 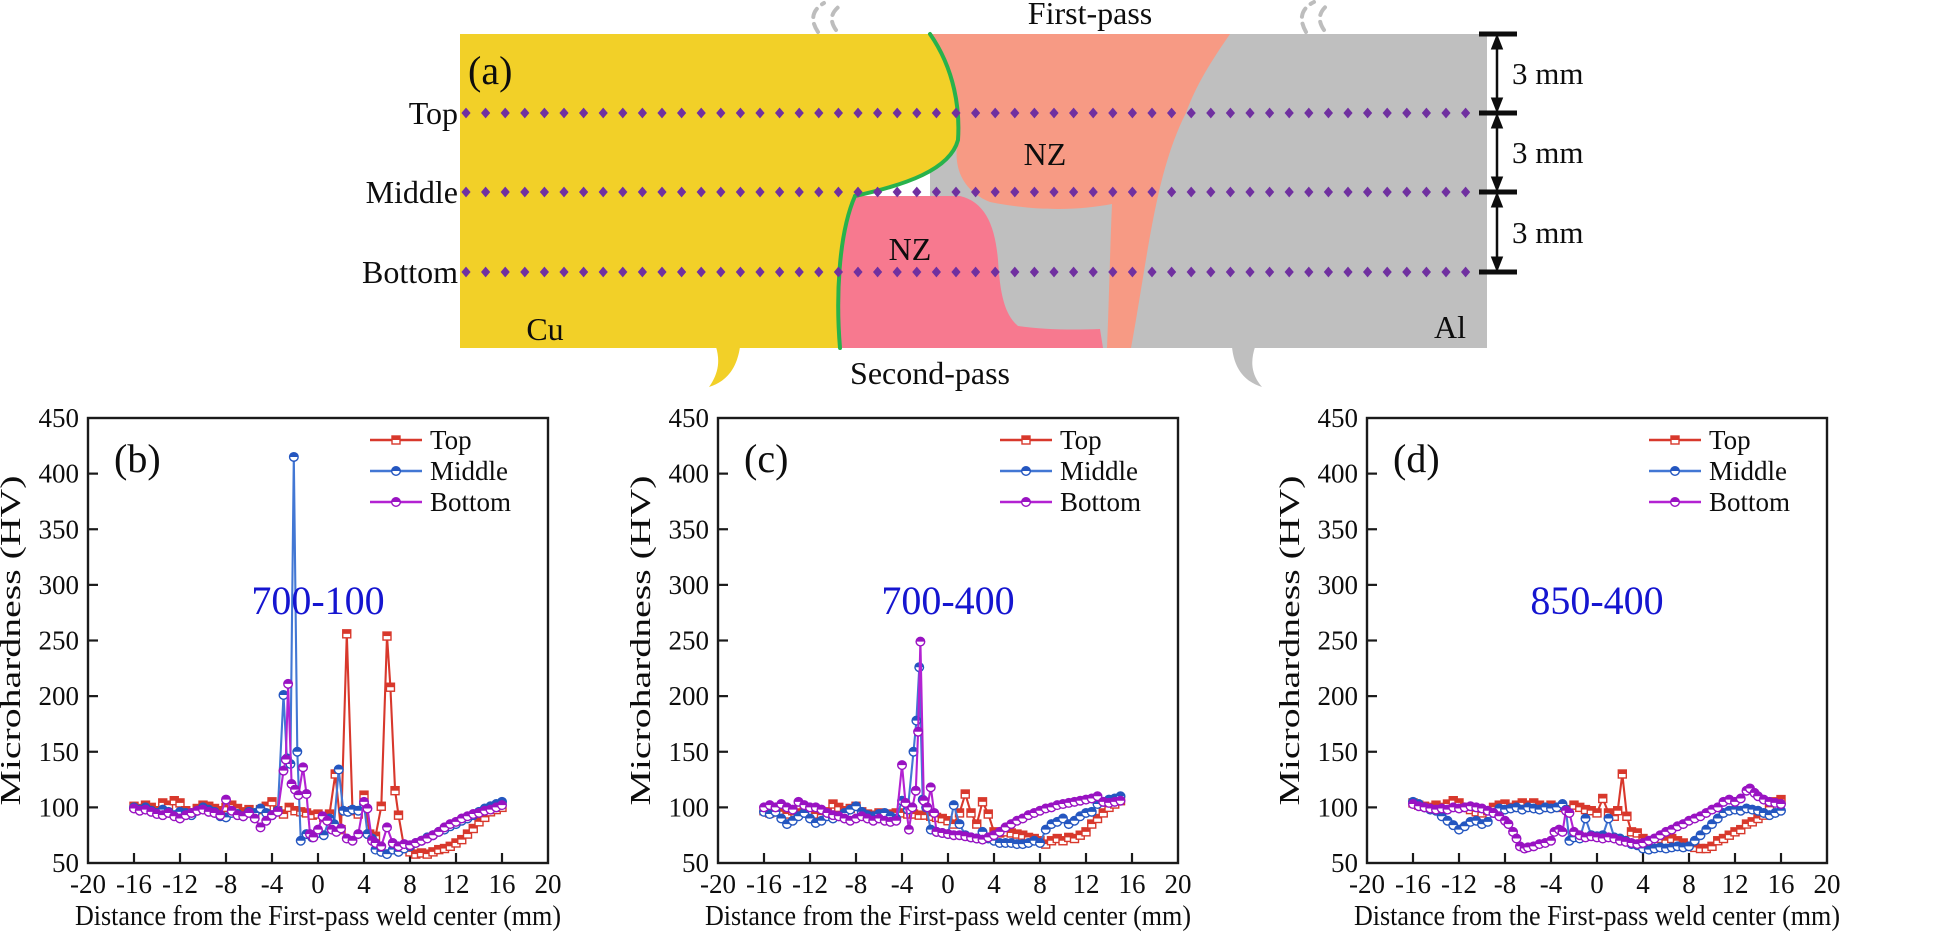 I want to click on panel-label: (c), so click(x=766, y=458).